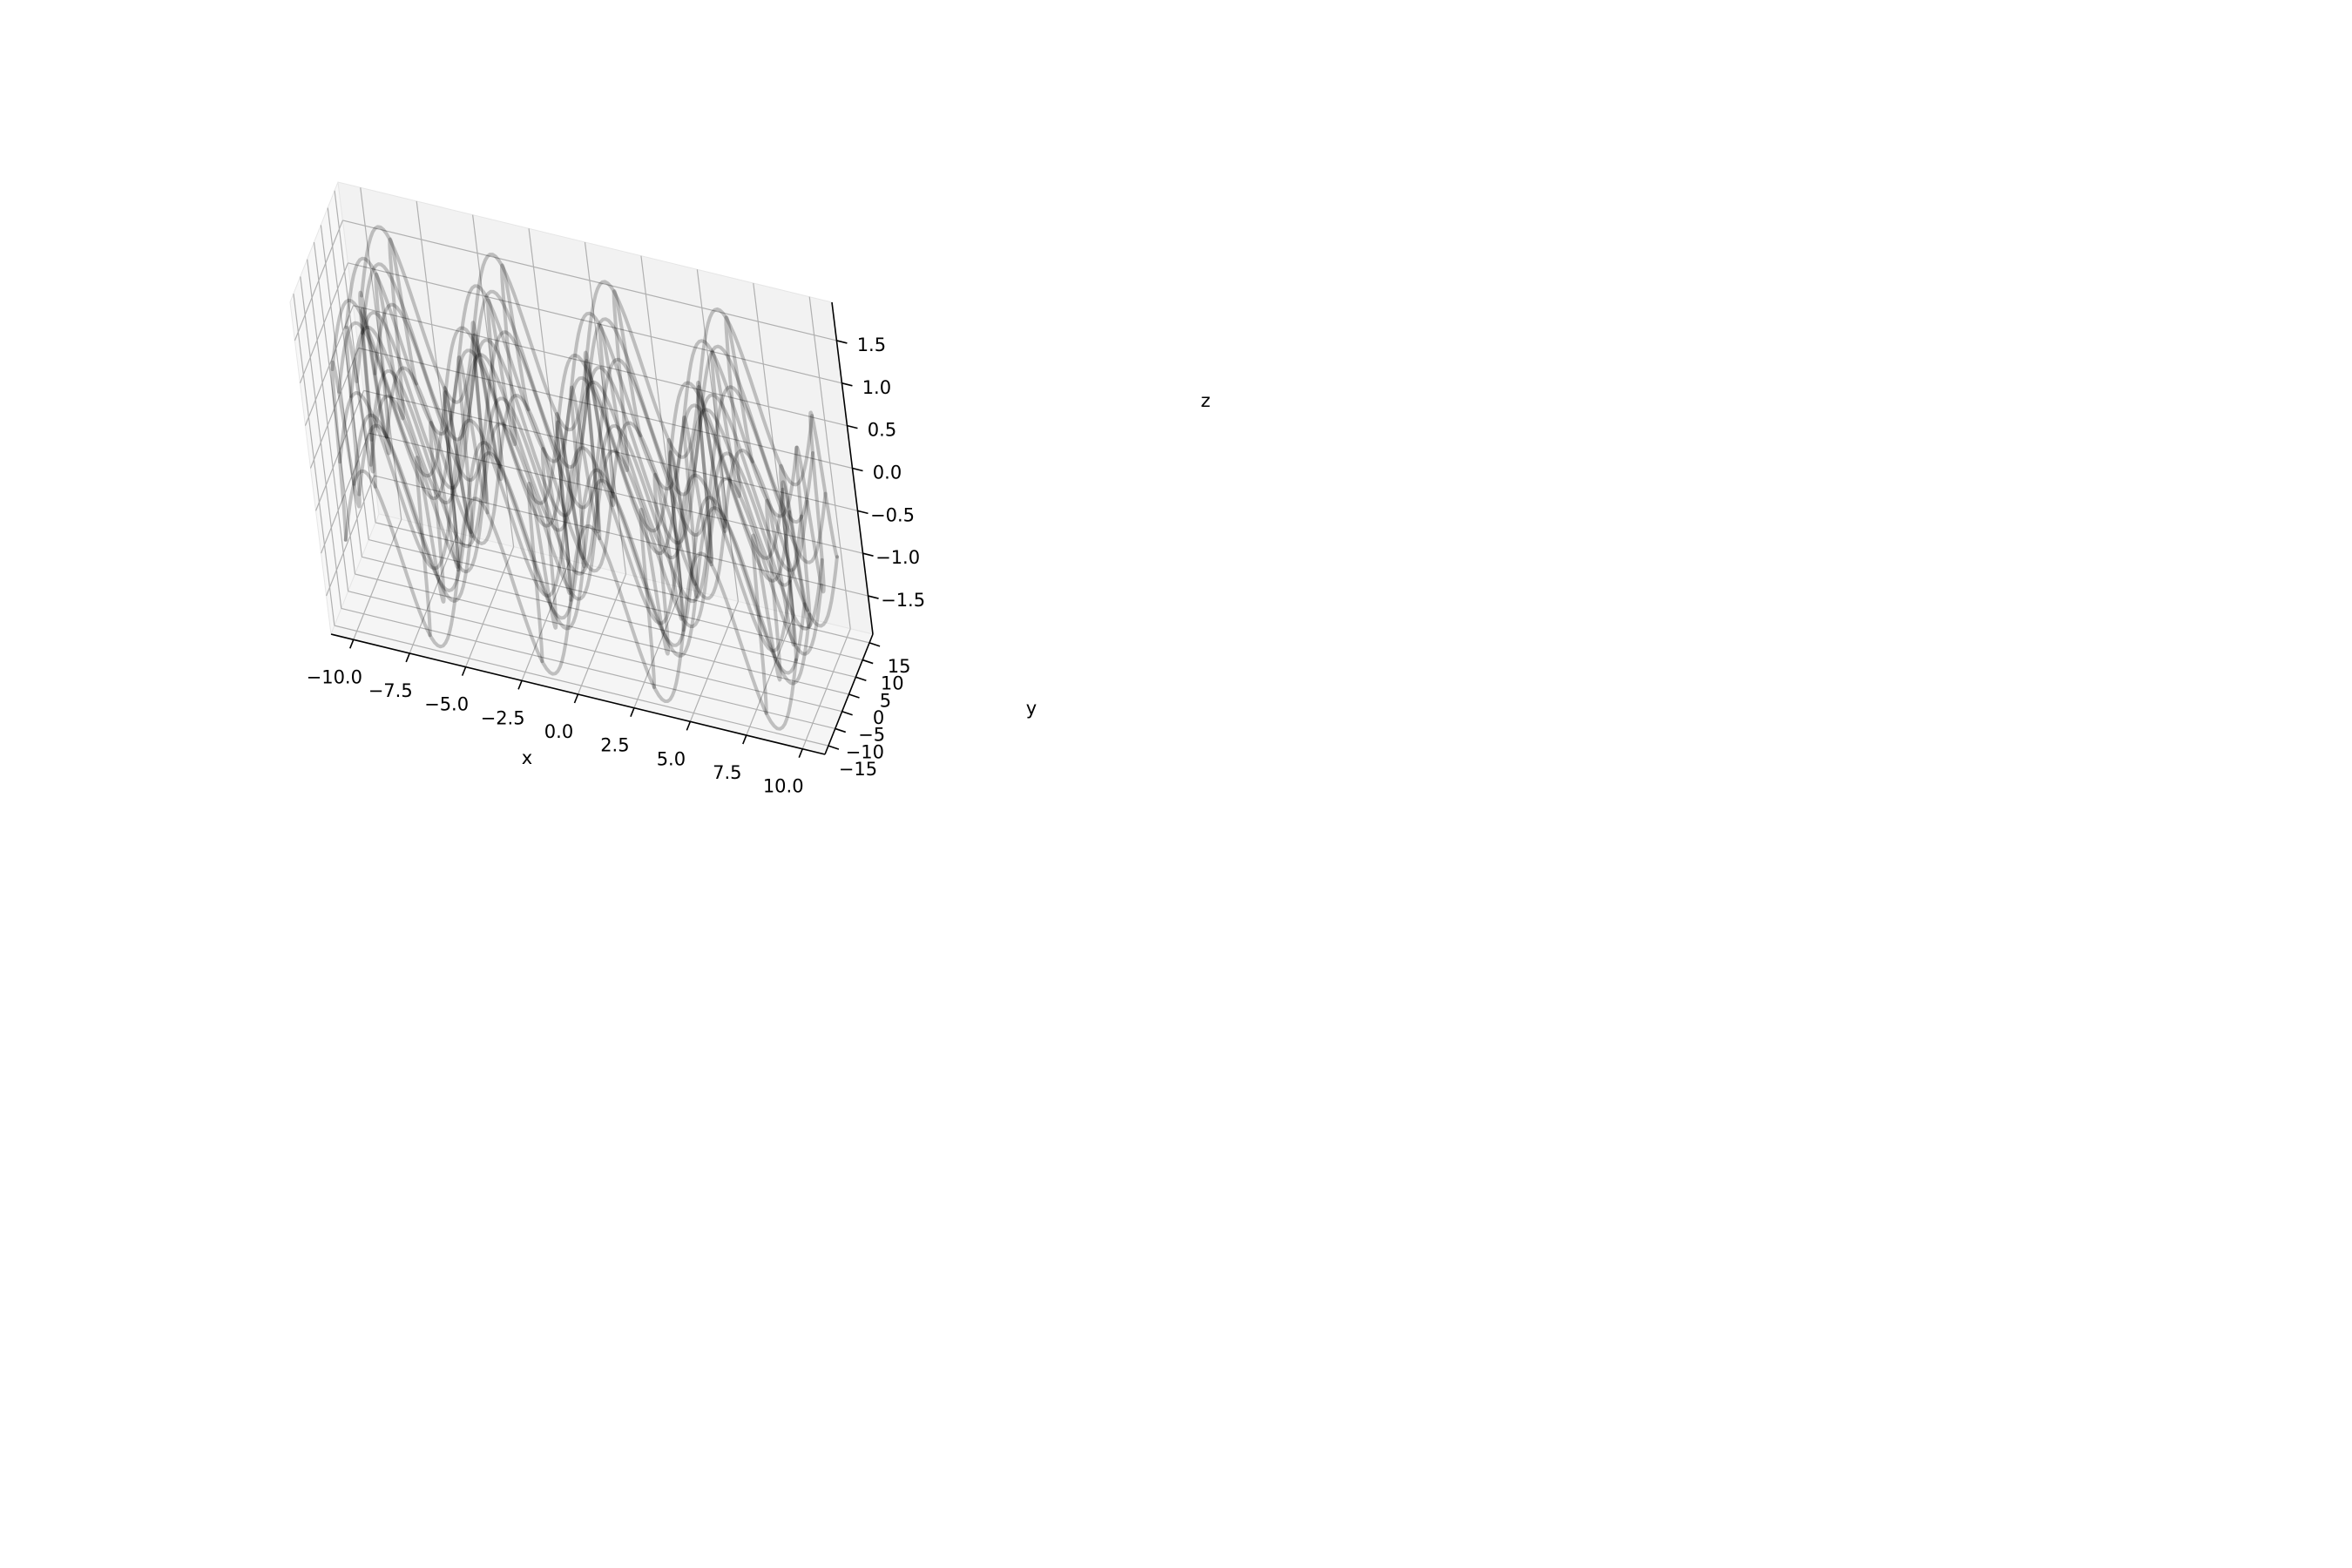 The width and height of the screenshot is (2352, 1568). What do you see at coordinates (783, 786) in the screenshot?
I see `x-tick-label: 10.0` at bounding box center [783, 786].